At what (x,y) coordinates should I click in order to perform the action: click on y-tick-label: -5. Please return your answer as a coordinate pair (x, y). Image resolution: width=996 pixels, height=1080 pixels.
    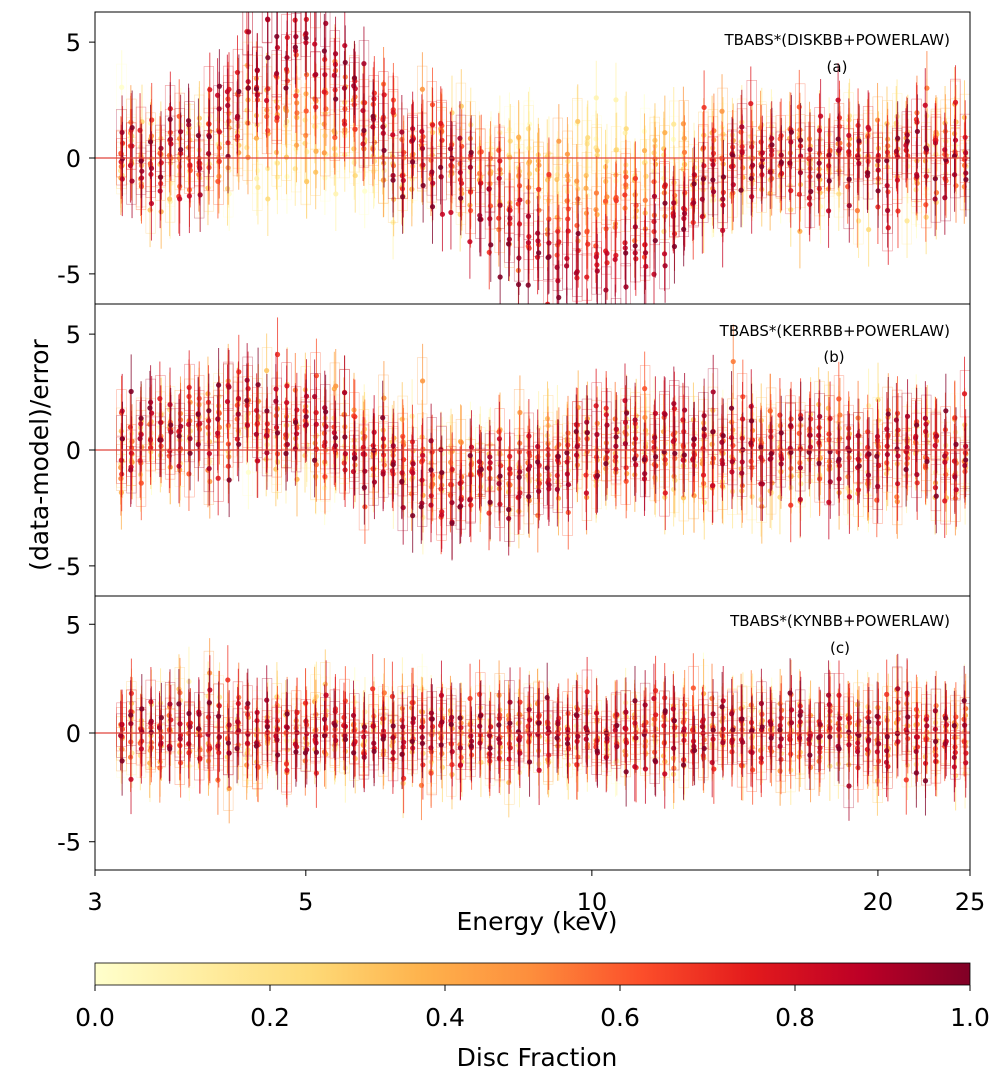
    Looking at the image, I should click on (69, 275).